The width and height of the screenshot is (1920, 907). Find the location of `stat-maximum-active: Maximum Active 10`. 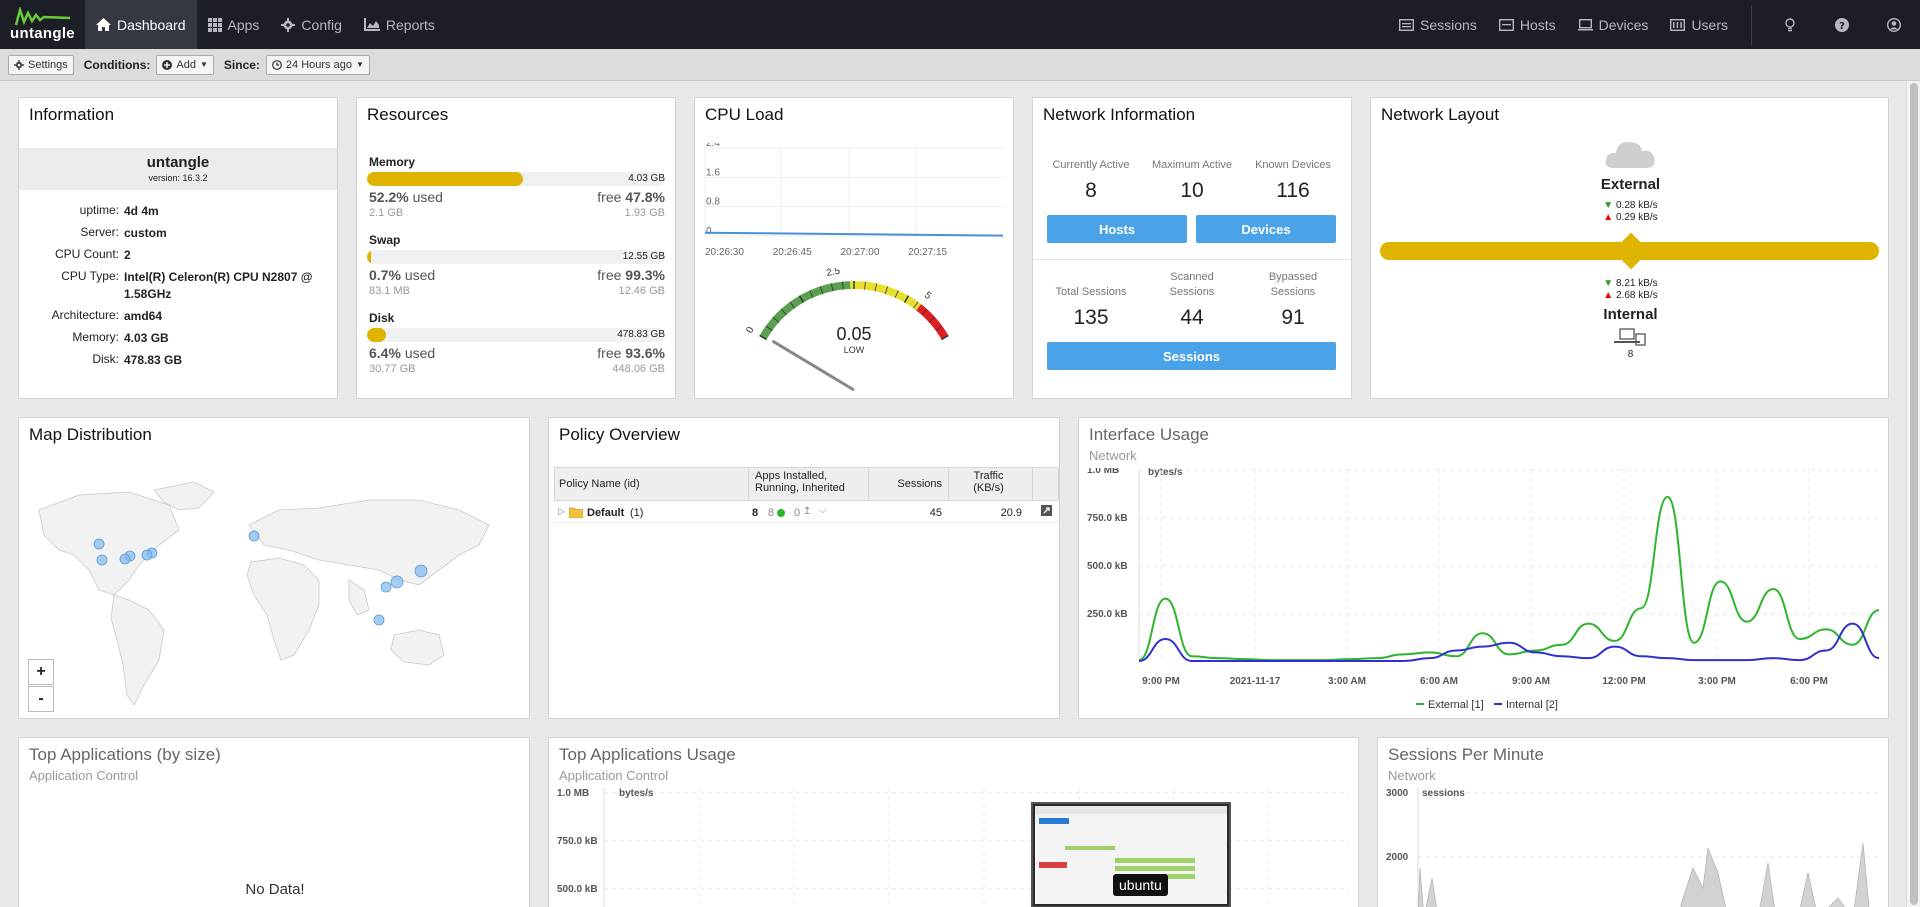

stat-maximum-active: Maximum Active 10 is located at coordinates (1192, 180).